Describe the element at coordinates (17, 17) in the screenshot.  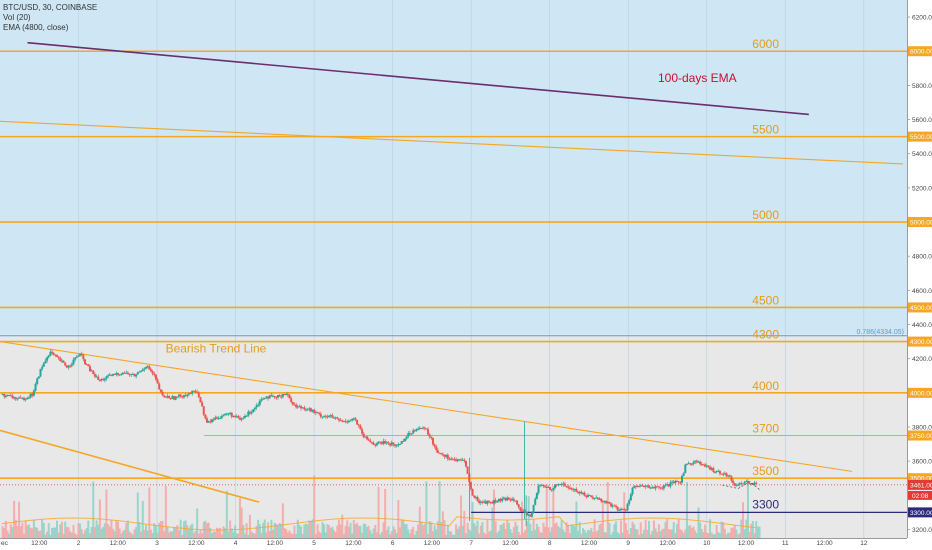
I see `volume-legend: Vol (20)` at that location.